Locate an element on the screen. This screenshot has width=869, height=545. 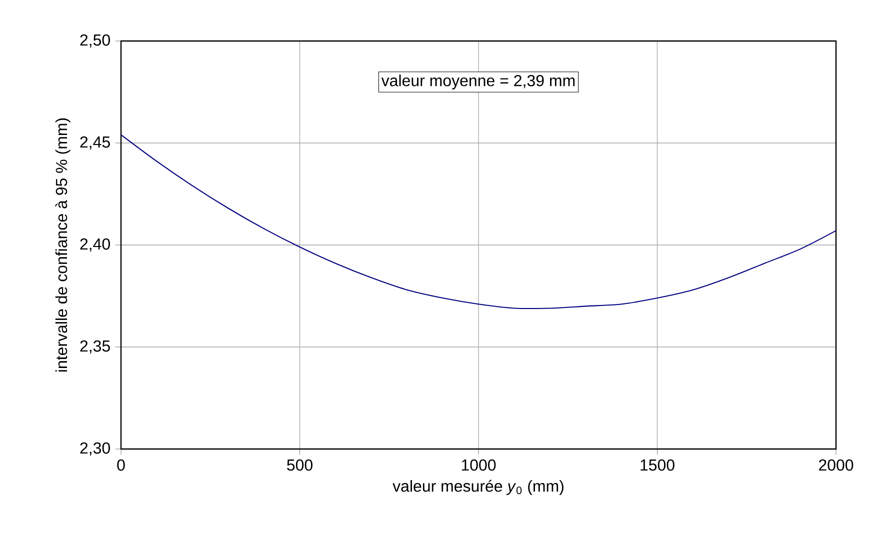
x-tick-label: 1500 is located at coordinates (657, 465).